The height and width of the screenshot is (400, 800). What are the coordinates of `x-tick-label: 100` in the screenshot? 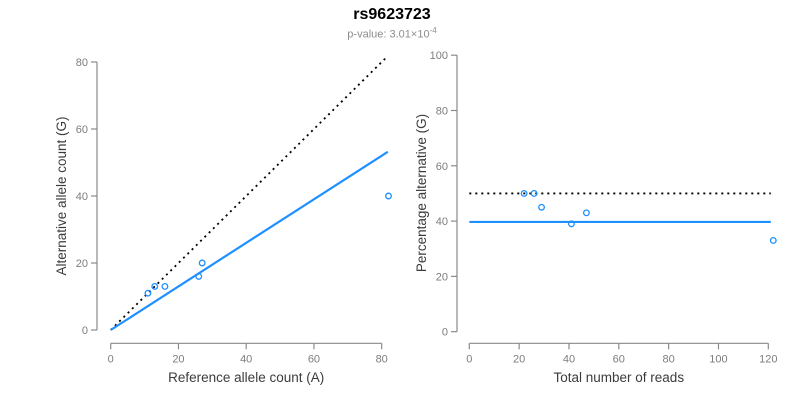 It's located at (718, 359).